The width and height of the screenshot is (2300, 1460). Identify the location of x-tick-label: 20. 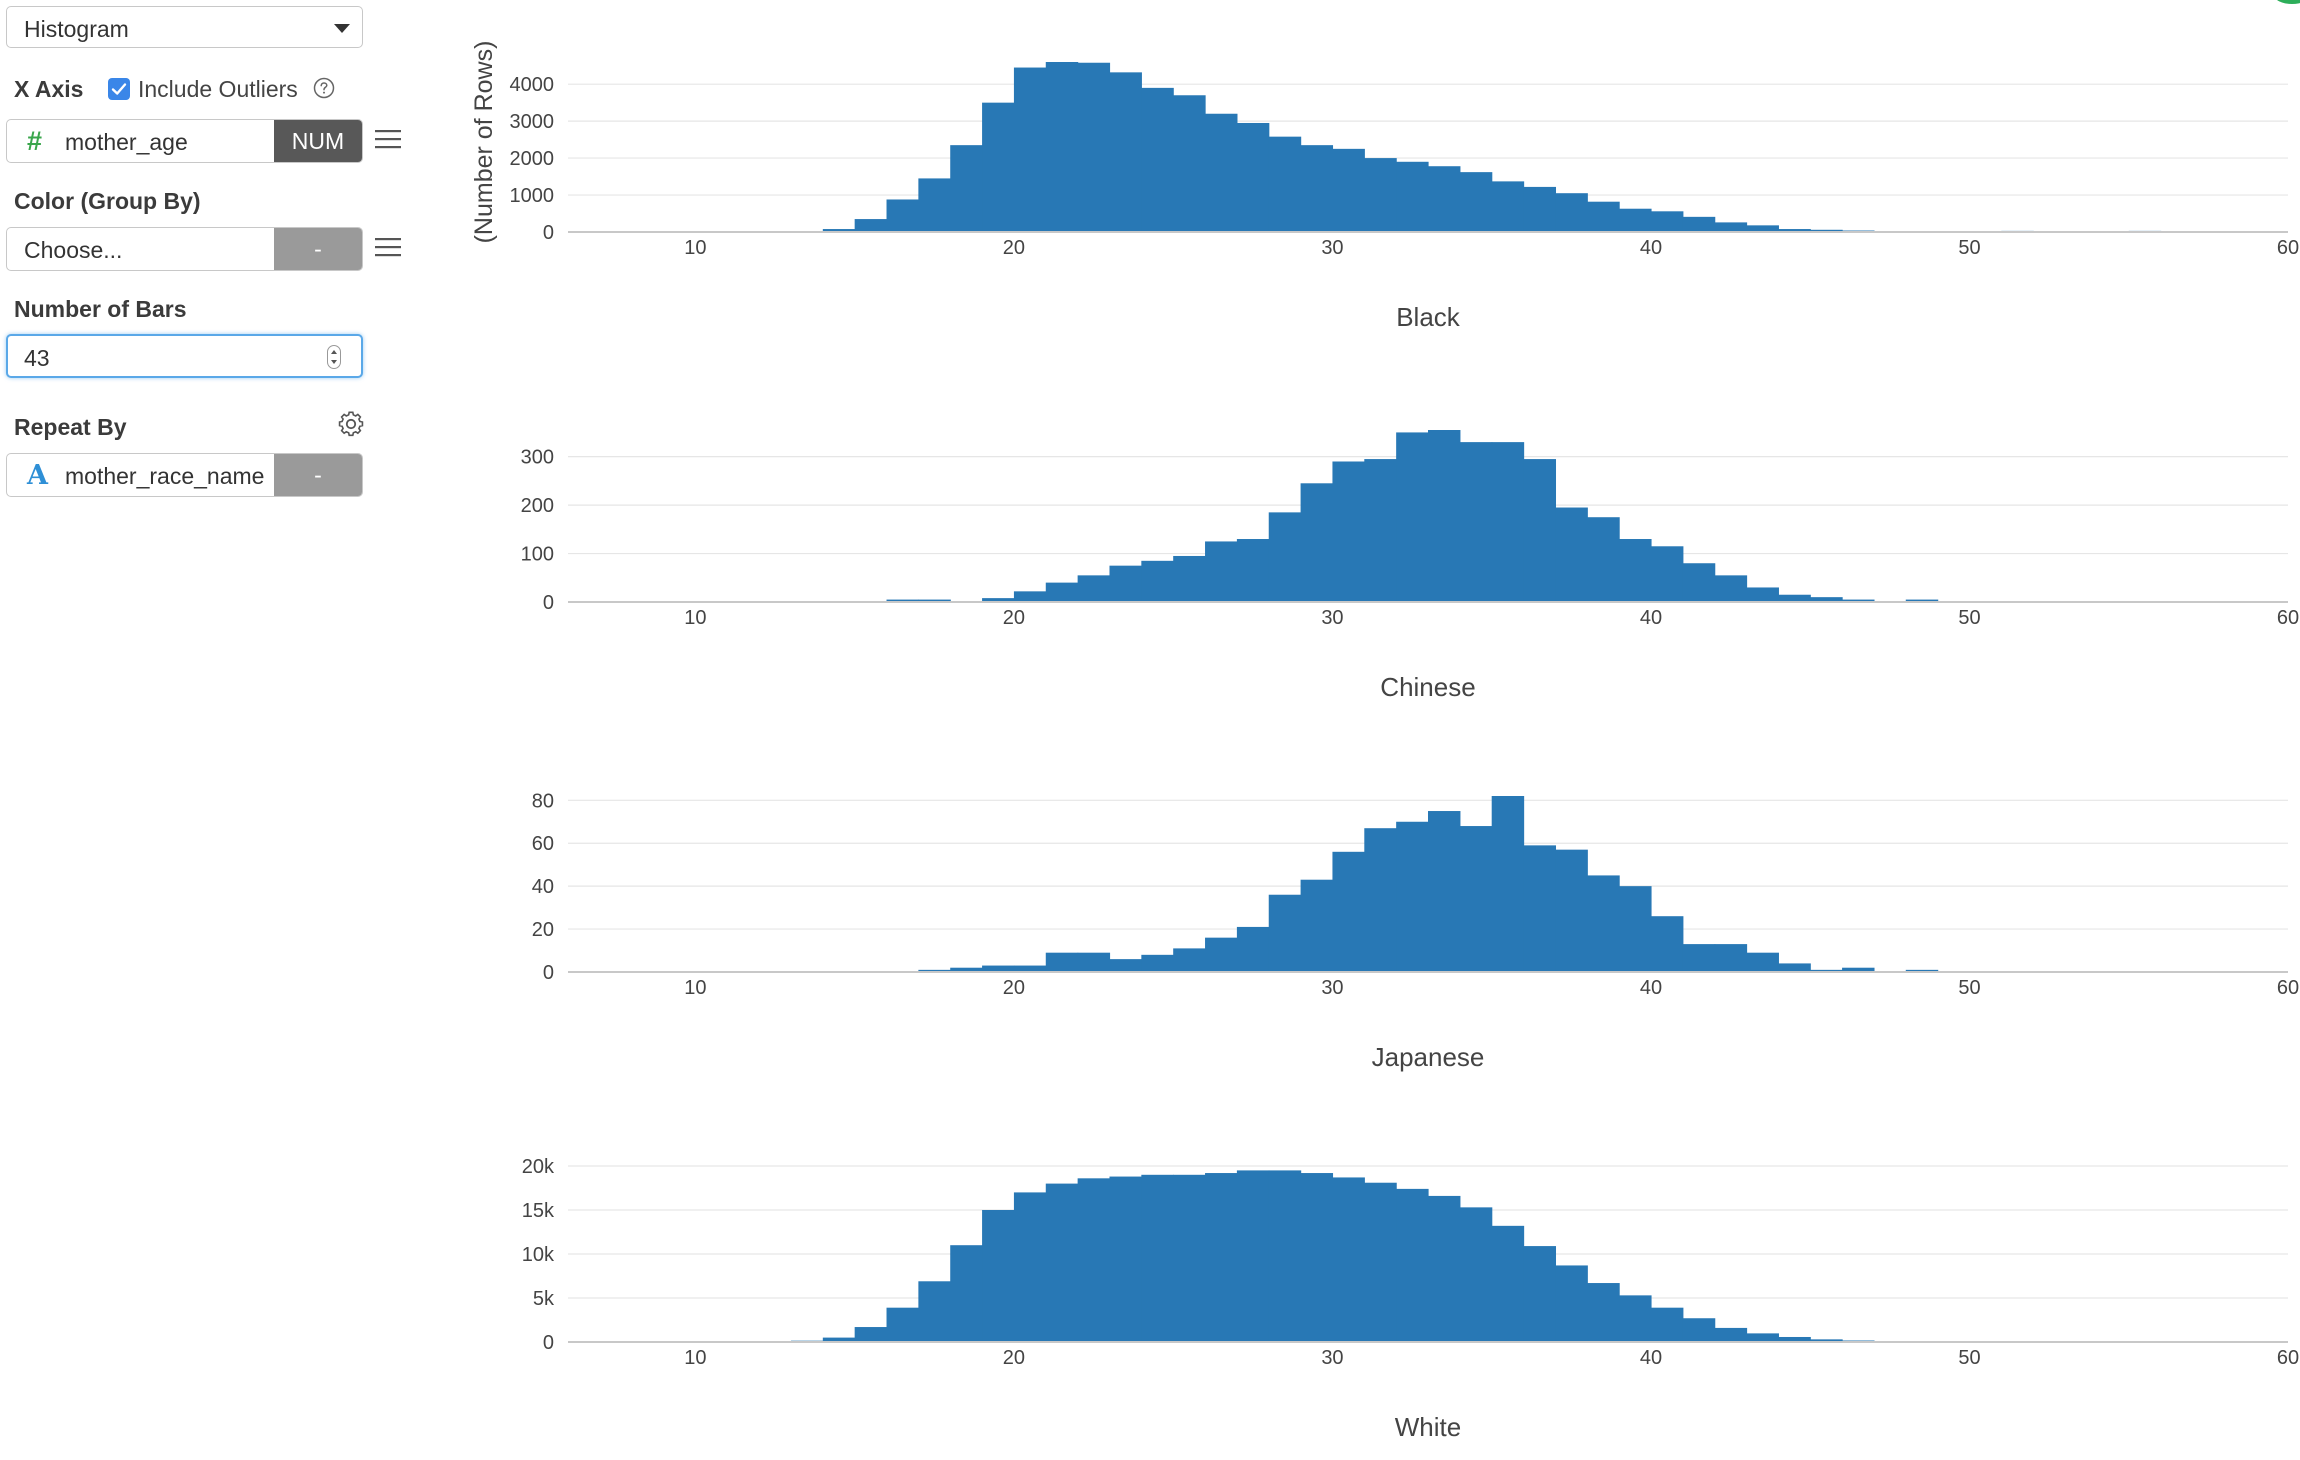
(1014, 248).